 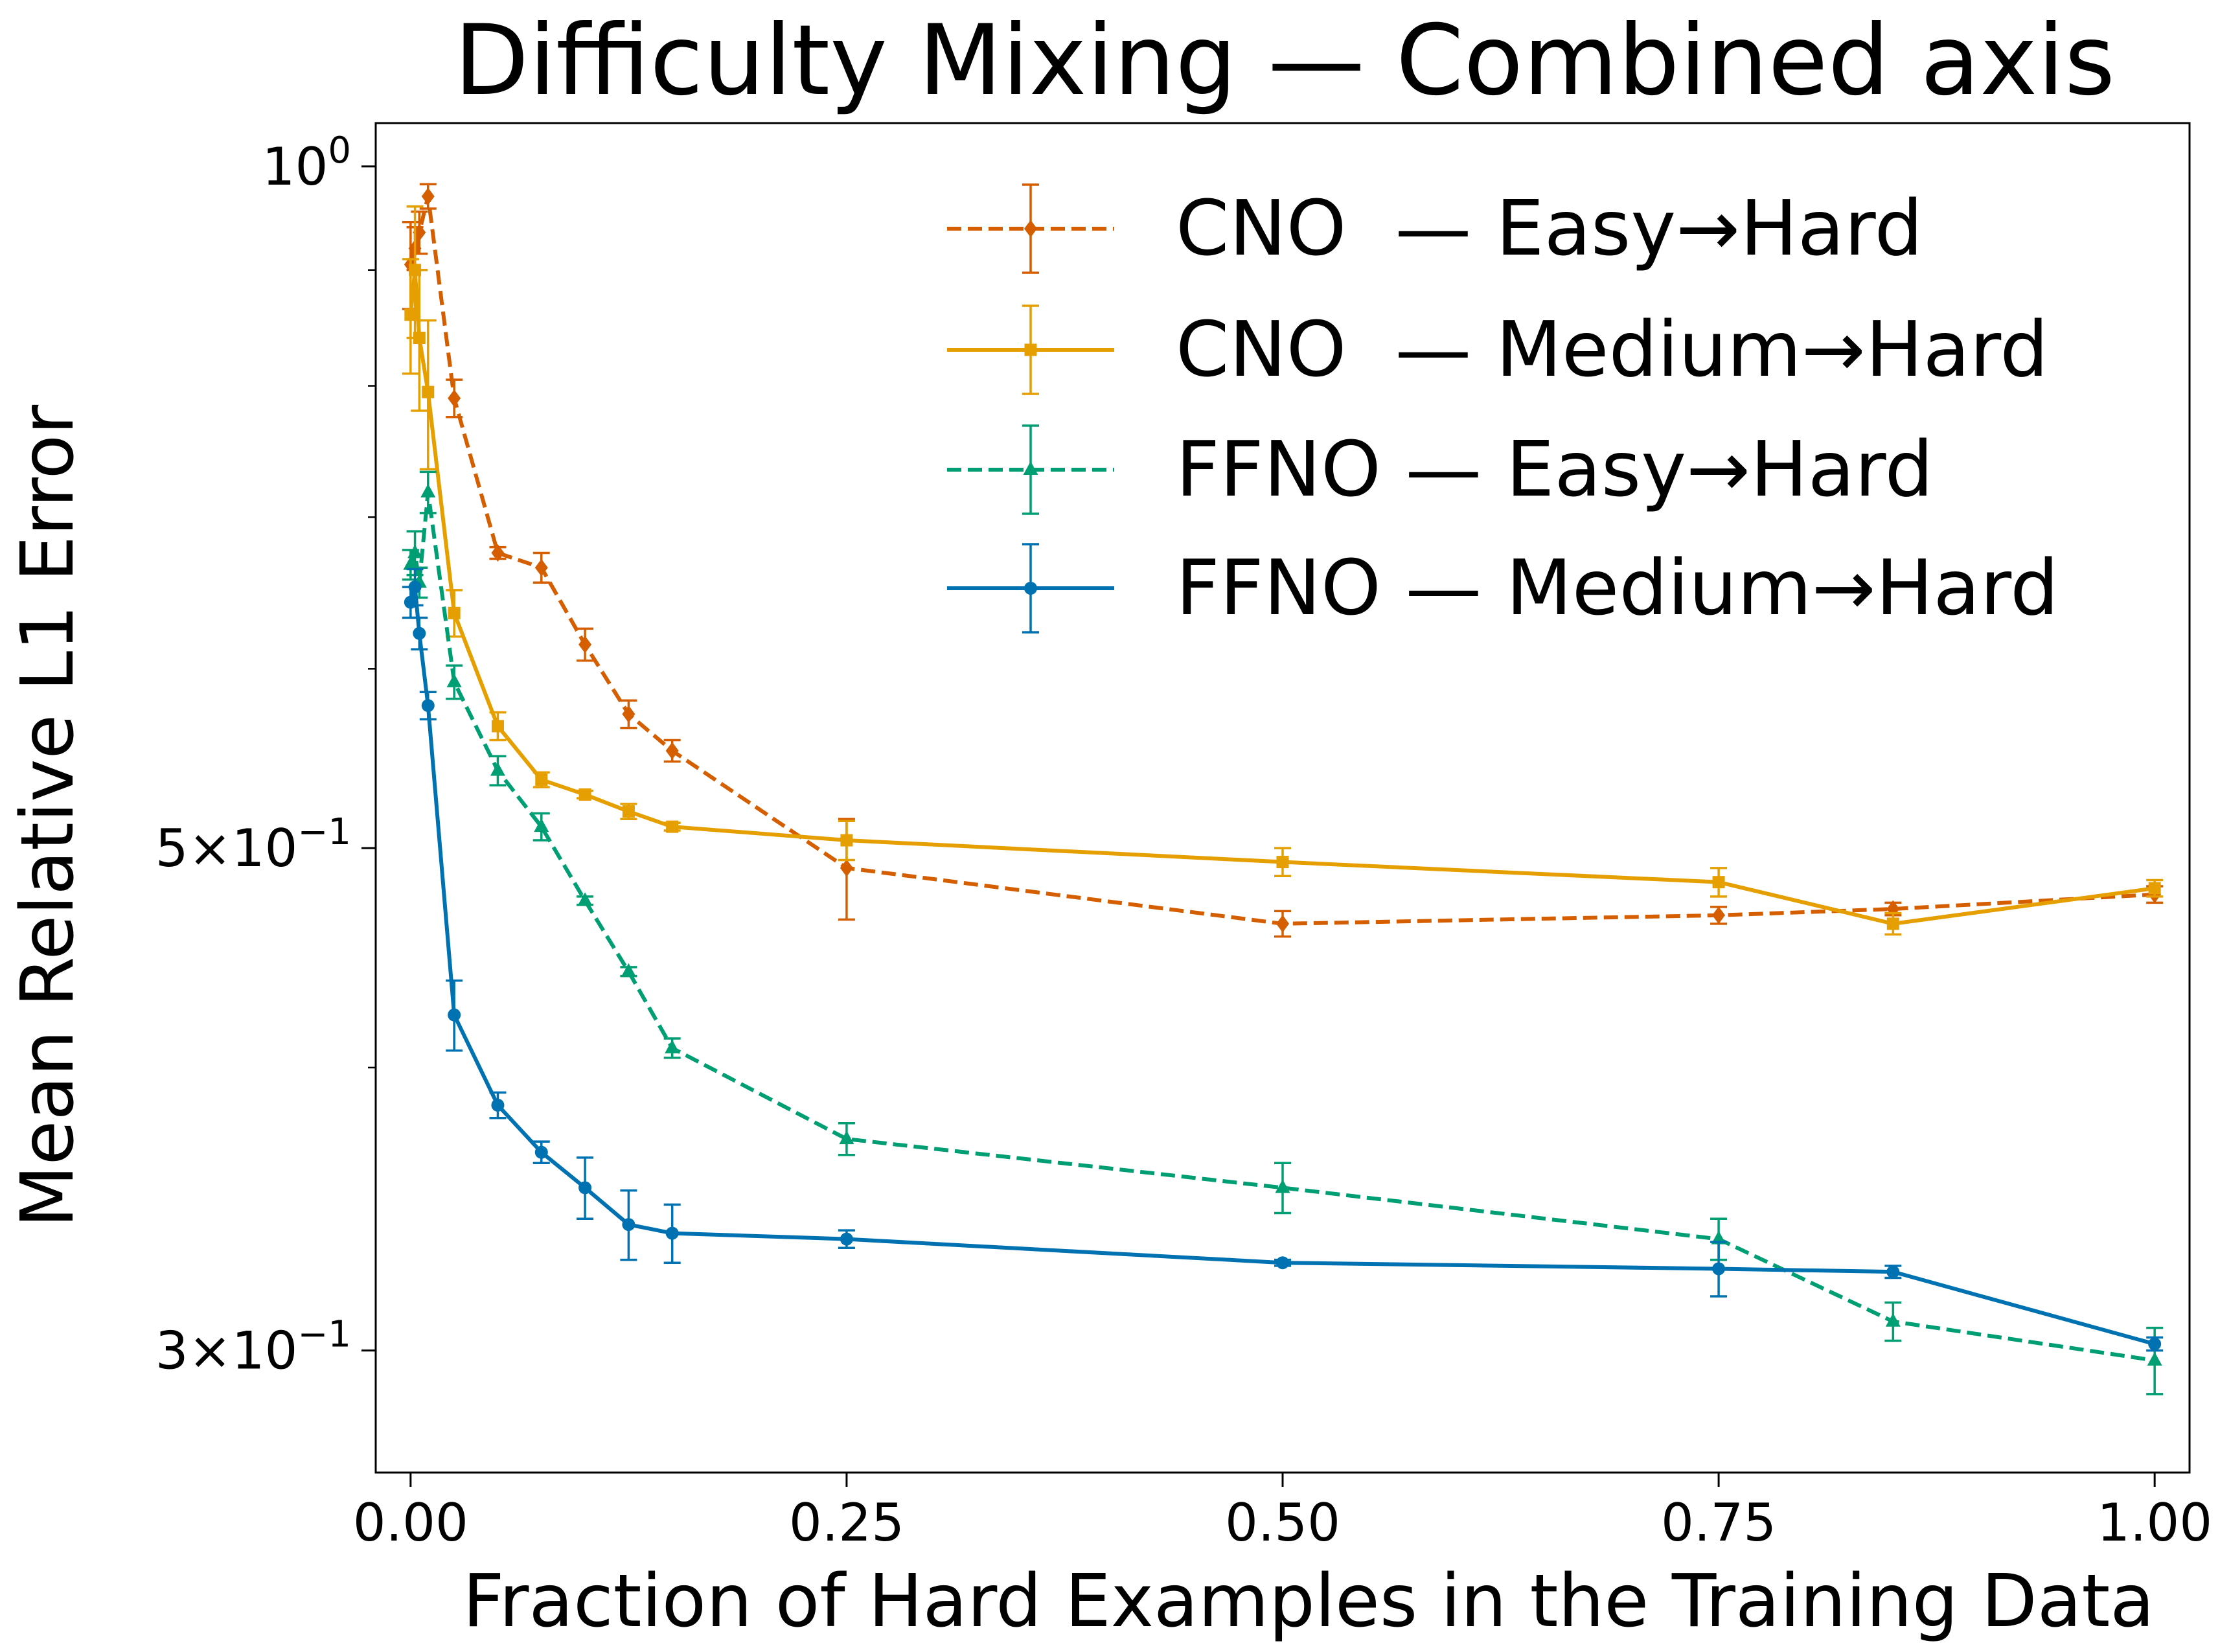 What do you see at coordinates (1718, 1523) in the screenshot?
I see `x-tick-label: 0.75` at bounding box center [1718, 1523].